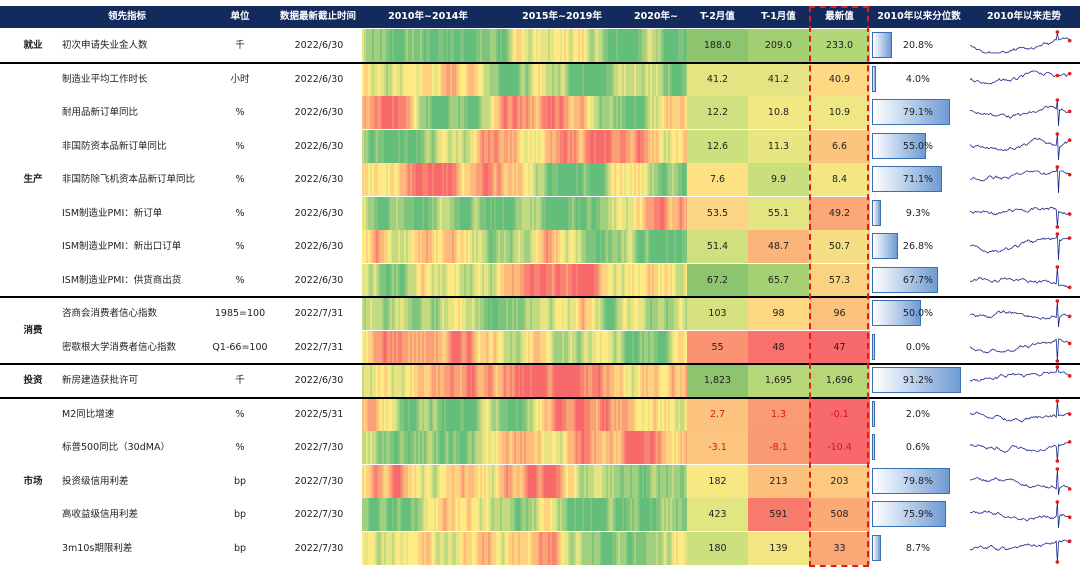  I want to click on t2-value: -3.1, so click(717, 447).